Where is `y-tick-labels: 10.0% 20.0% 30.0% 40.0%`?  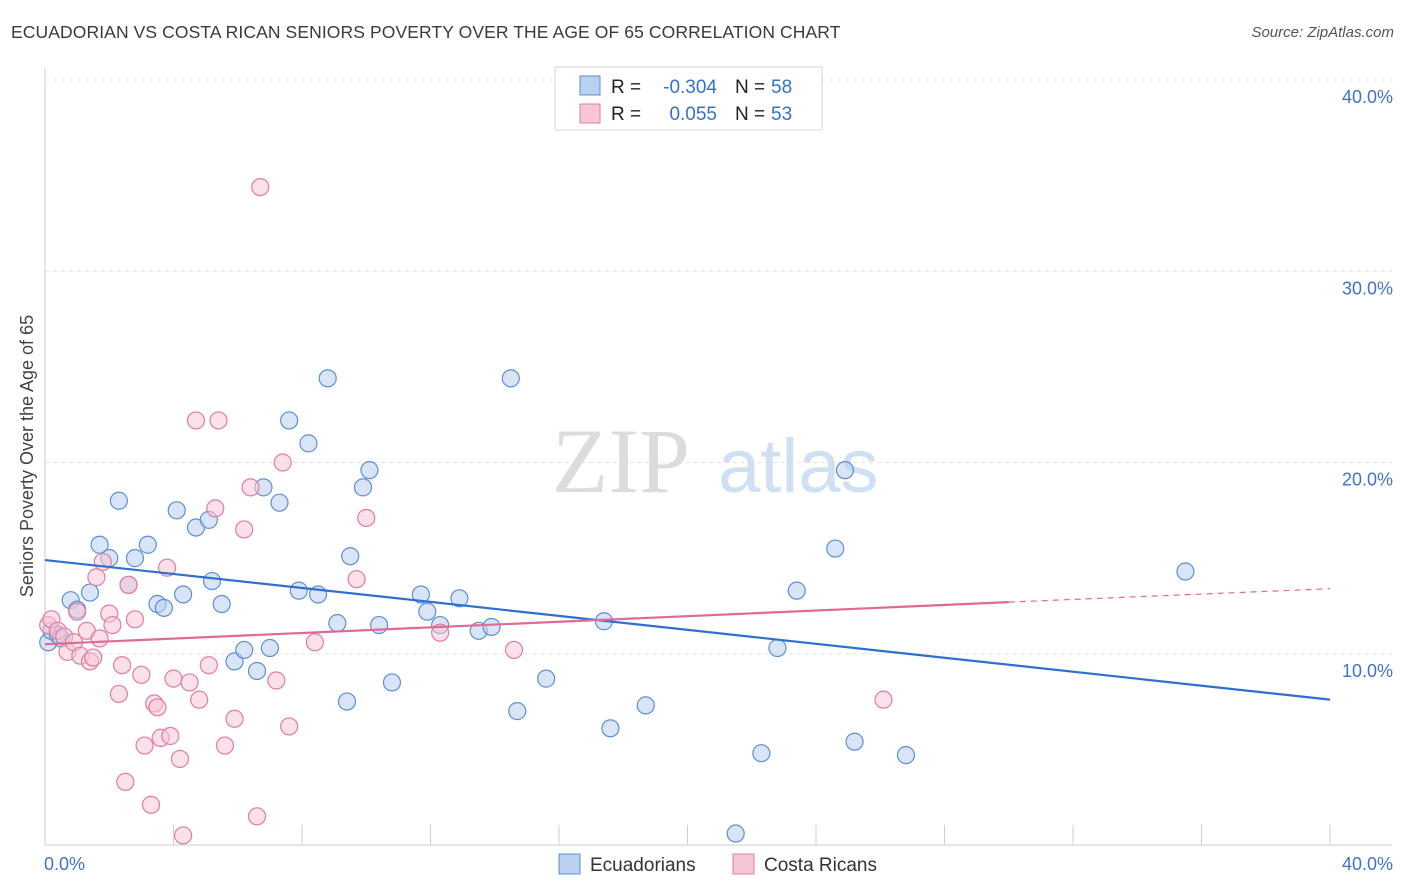
y-tick-labels: 10.0% 20.0% 30.0% 40.0% is located at coordinates (1367, 384).